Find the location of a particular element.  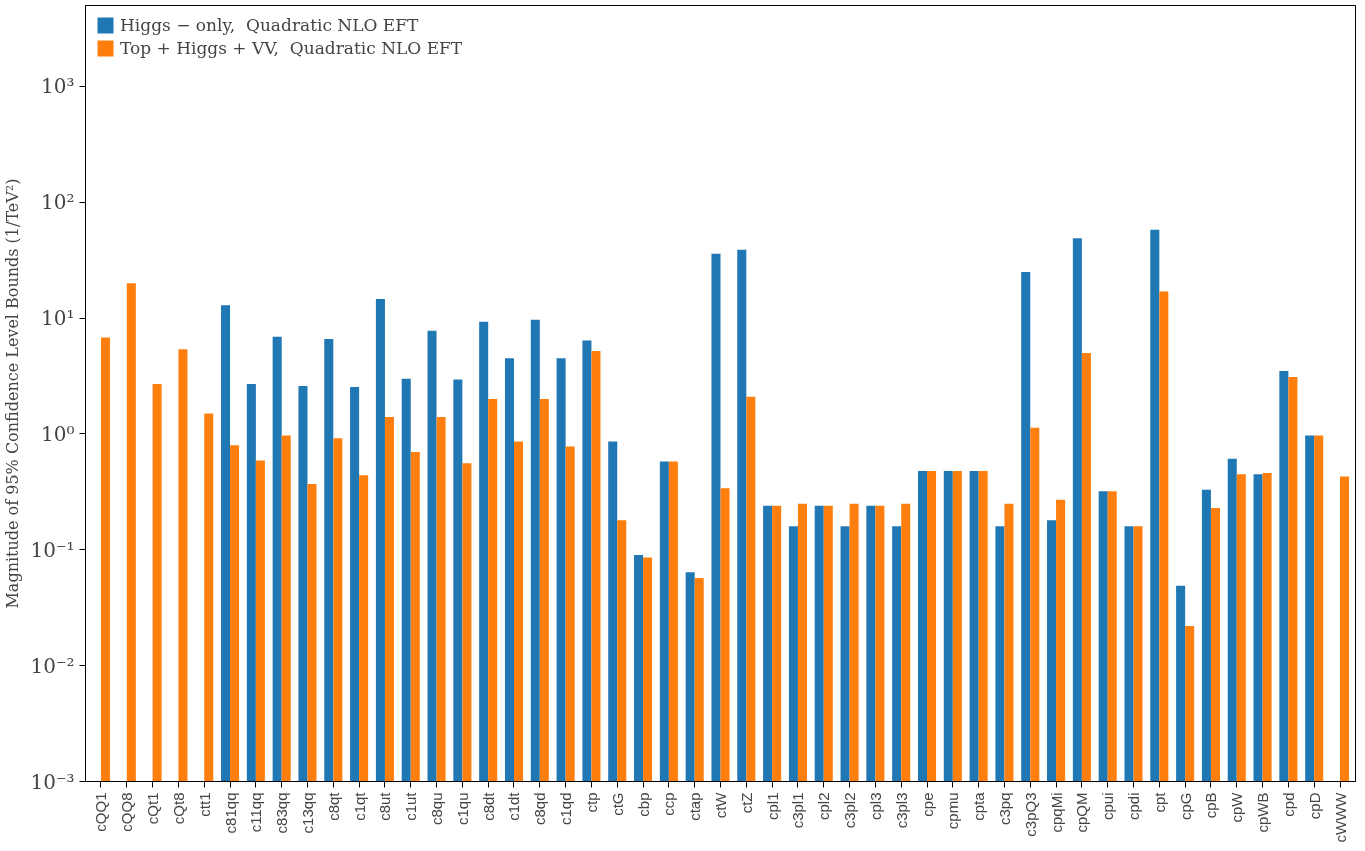

x-tick-label: cpdi is located at coordinates (1134, 806).